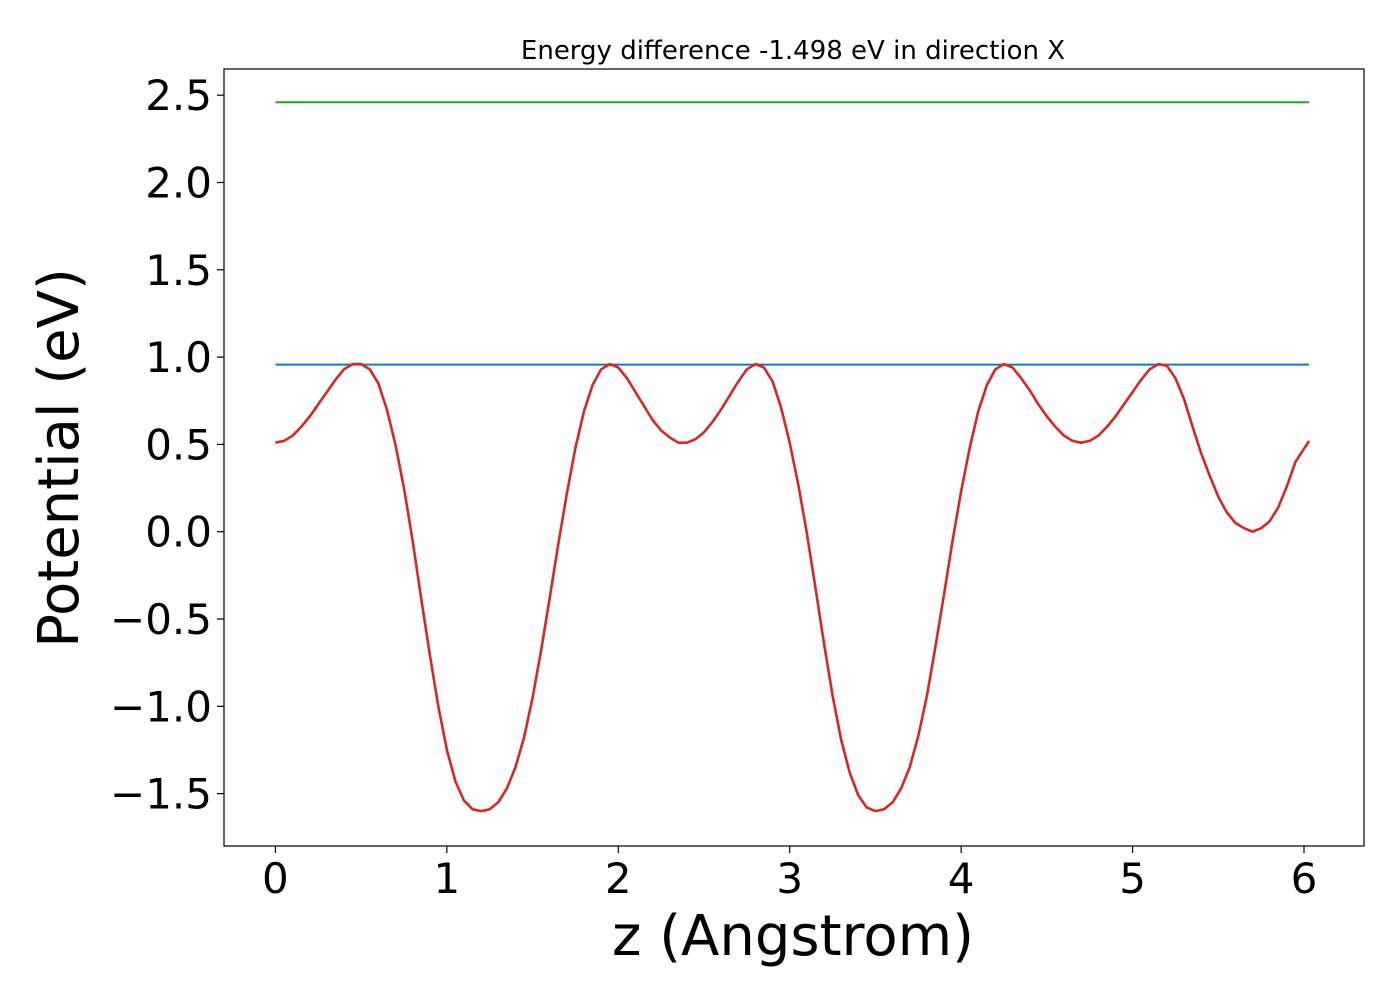 The width and height of the screenshot is (1400, 1000). Describe the element at coordinates (59, 458) in the screenshot. I see `y-axis-label: Potential (eV)` at that location.